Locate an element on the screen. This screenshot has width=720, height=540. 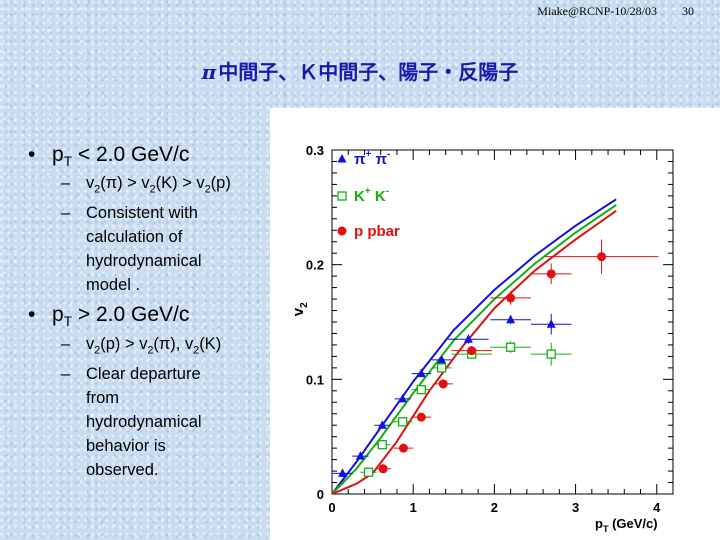
x-tick-label: 0 is located at coordinates (331, 507).